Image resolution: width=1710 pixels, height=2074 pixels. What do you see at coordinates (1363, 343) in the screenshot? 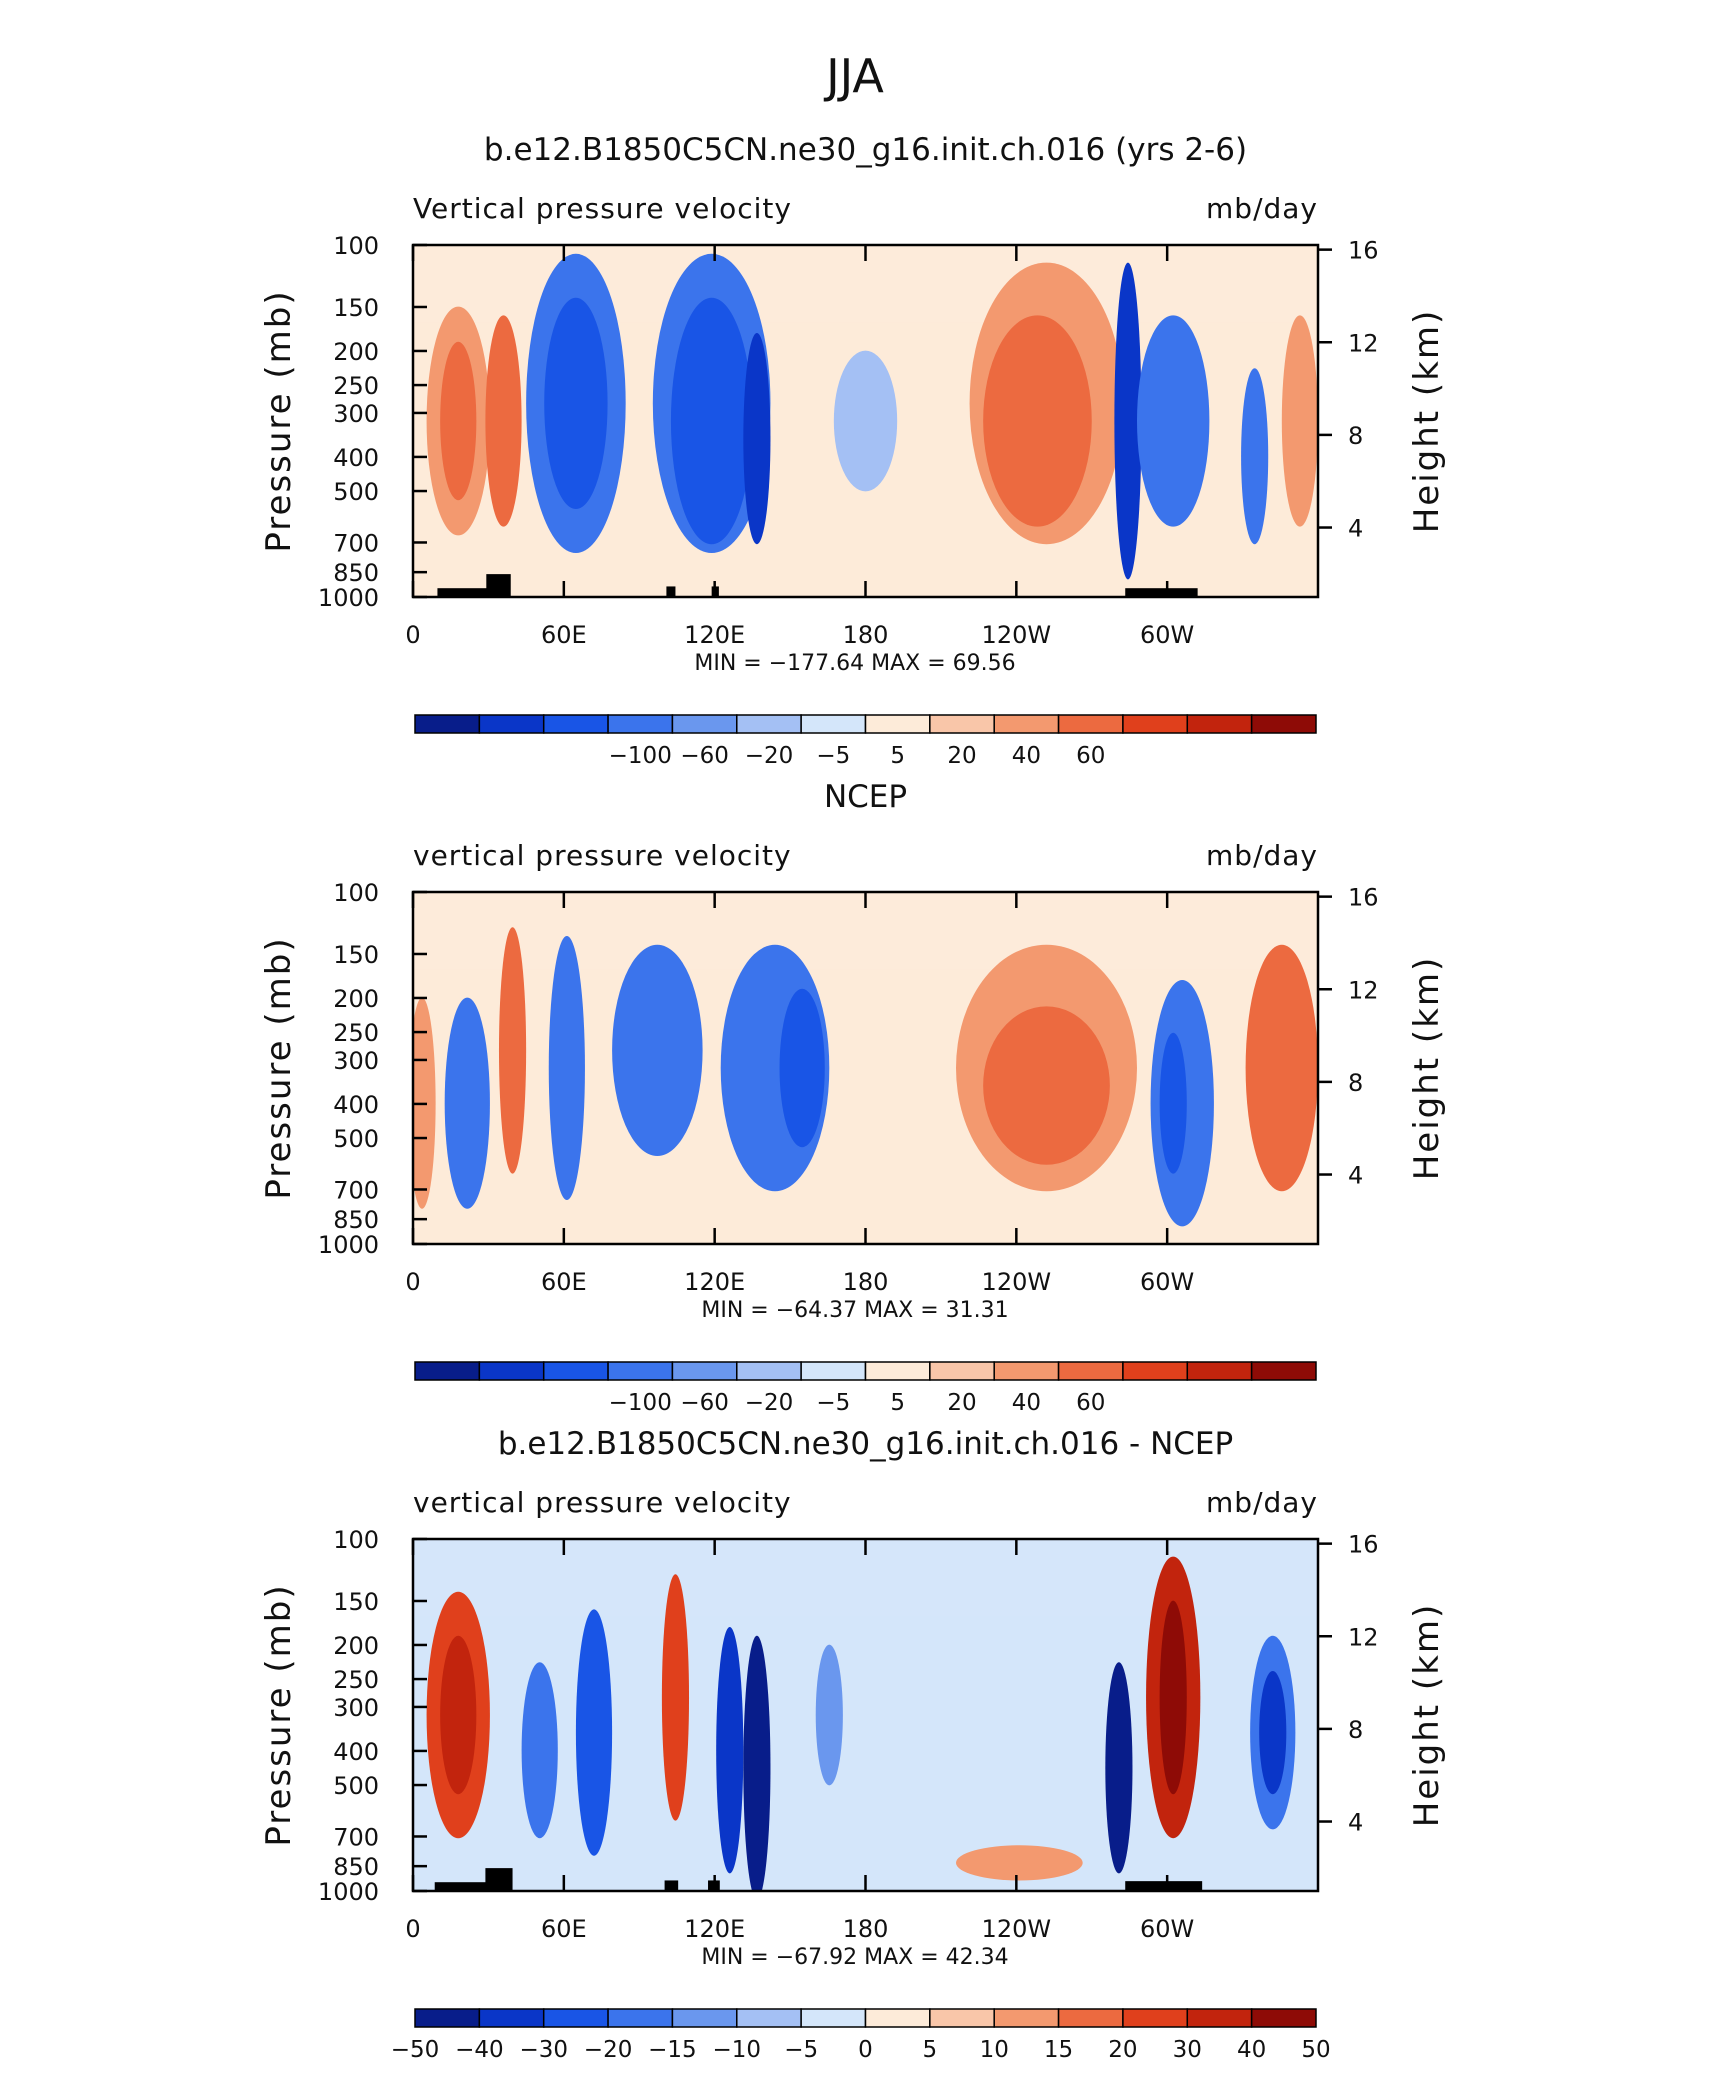
I see `y-tick-right-label: 12` at bounding box center [1363, 343].